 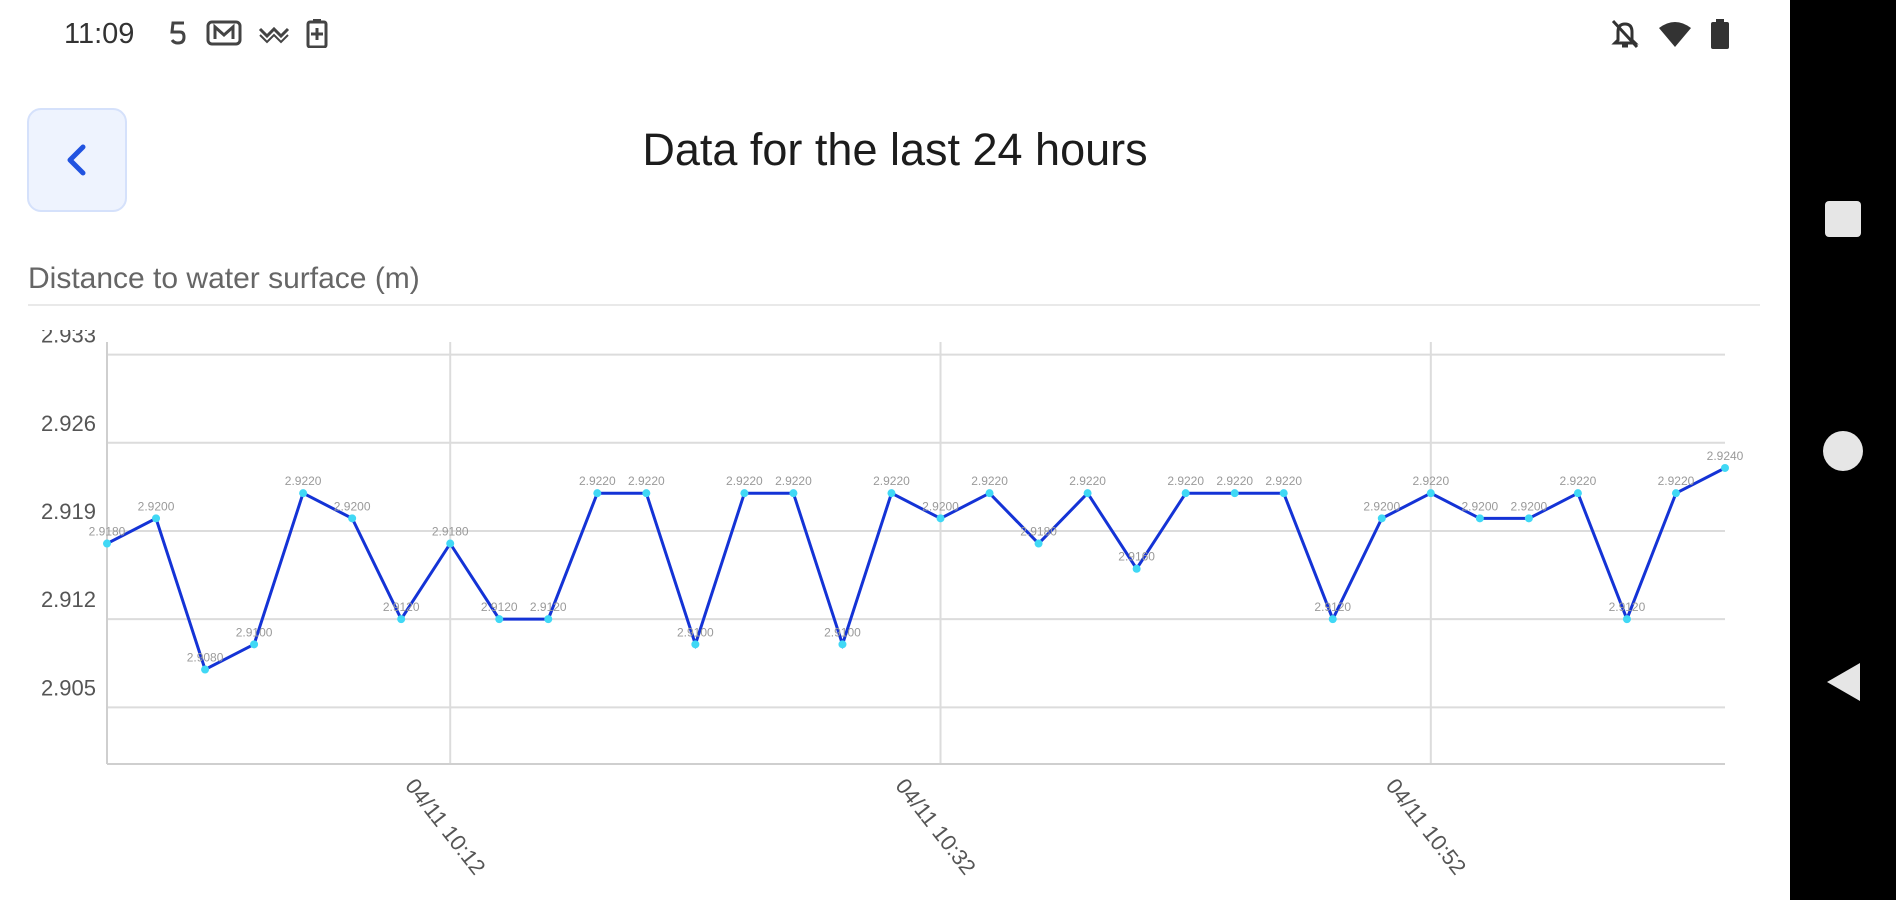 I want to click on x-tick-label: 04/11 10:32, so click(x=936, y=827).